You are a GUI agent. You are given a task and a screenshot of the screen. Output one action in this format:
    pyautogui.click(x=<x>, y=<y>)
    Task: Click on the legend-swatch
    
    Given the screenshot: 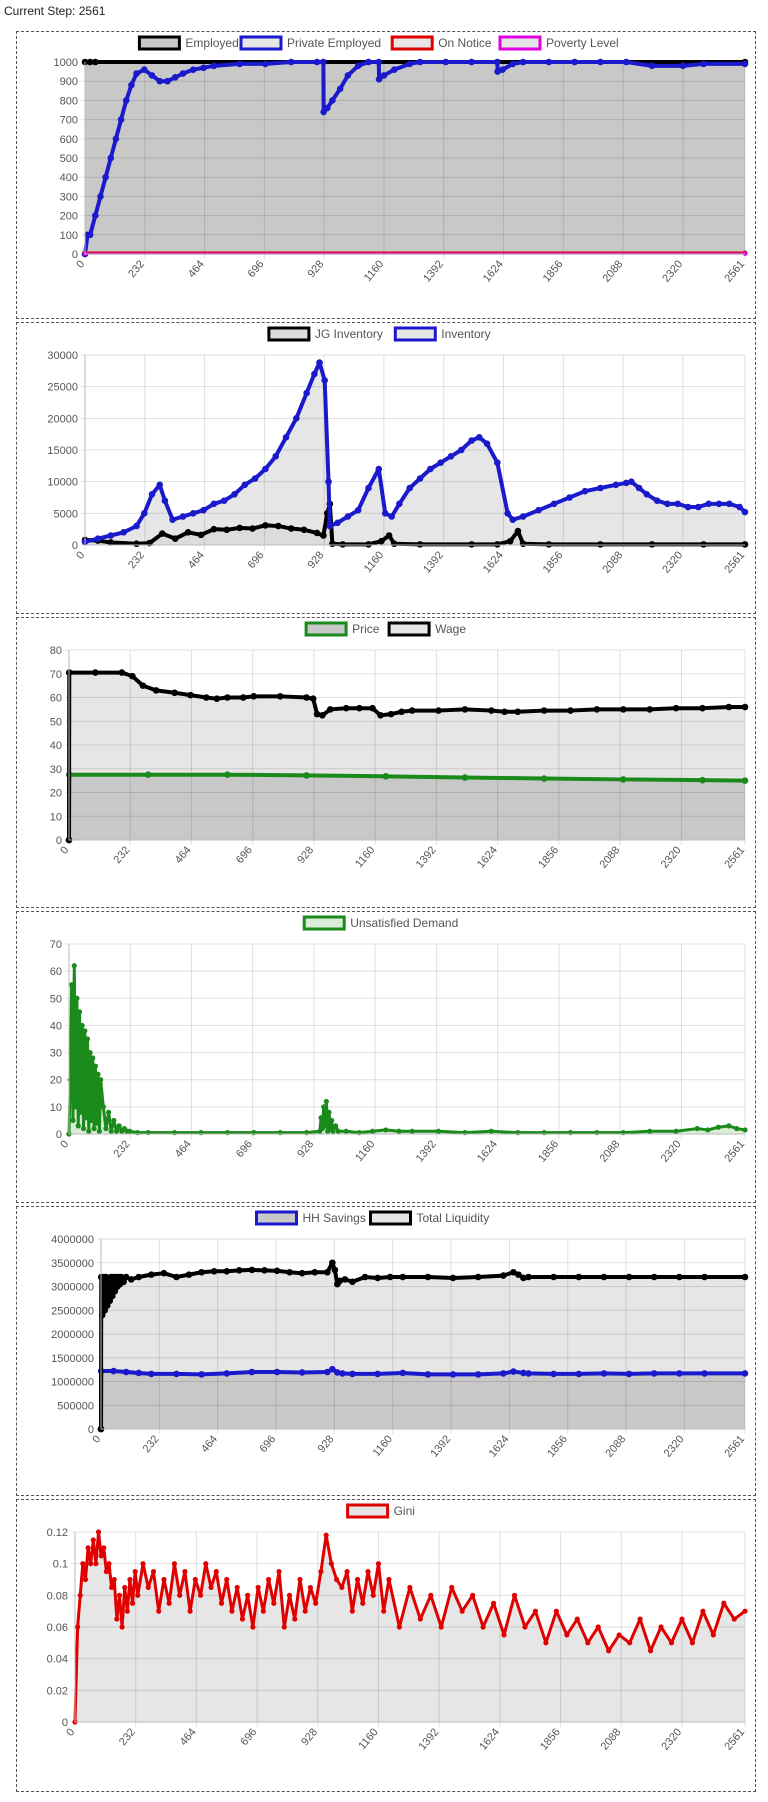 What is the action you would take?
    pyautogui.click(x=409, y=629)
    